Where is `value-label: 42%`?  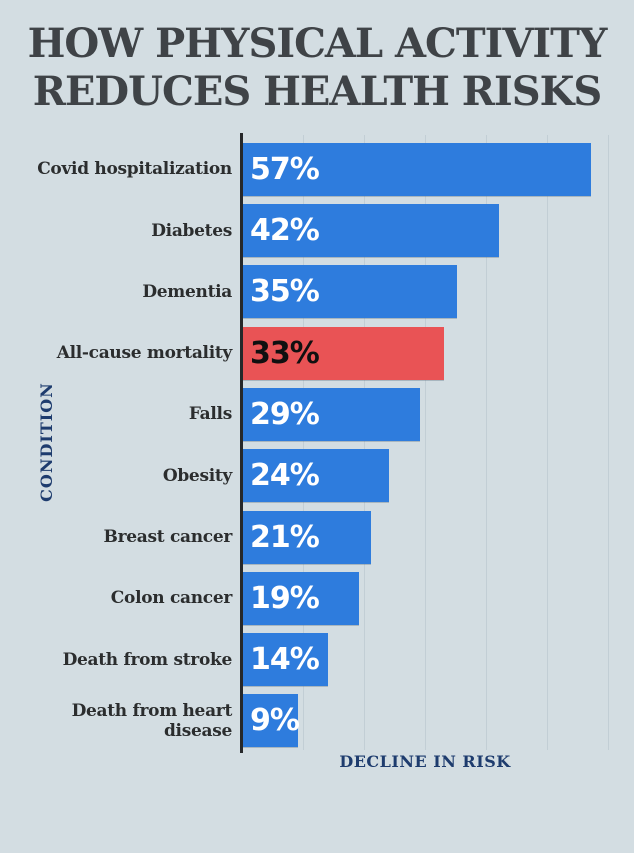 value-label: 42% is located at coordinates (285, 230).